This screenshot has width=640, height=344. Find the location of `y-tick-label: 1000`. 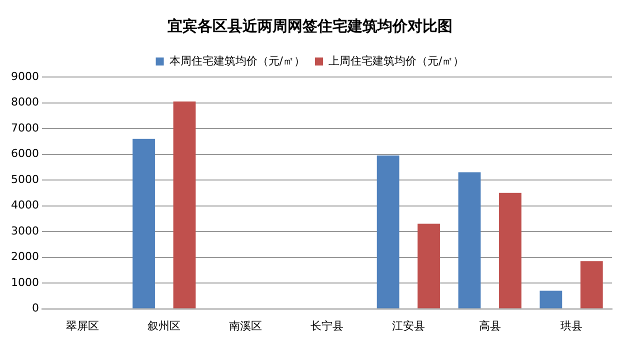

y-tick-label: 1000 is located at coordinates (24, 282).